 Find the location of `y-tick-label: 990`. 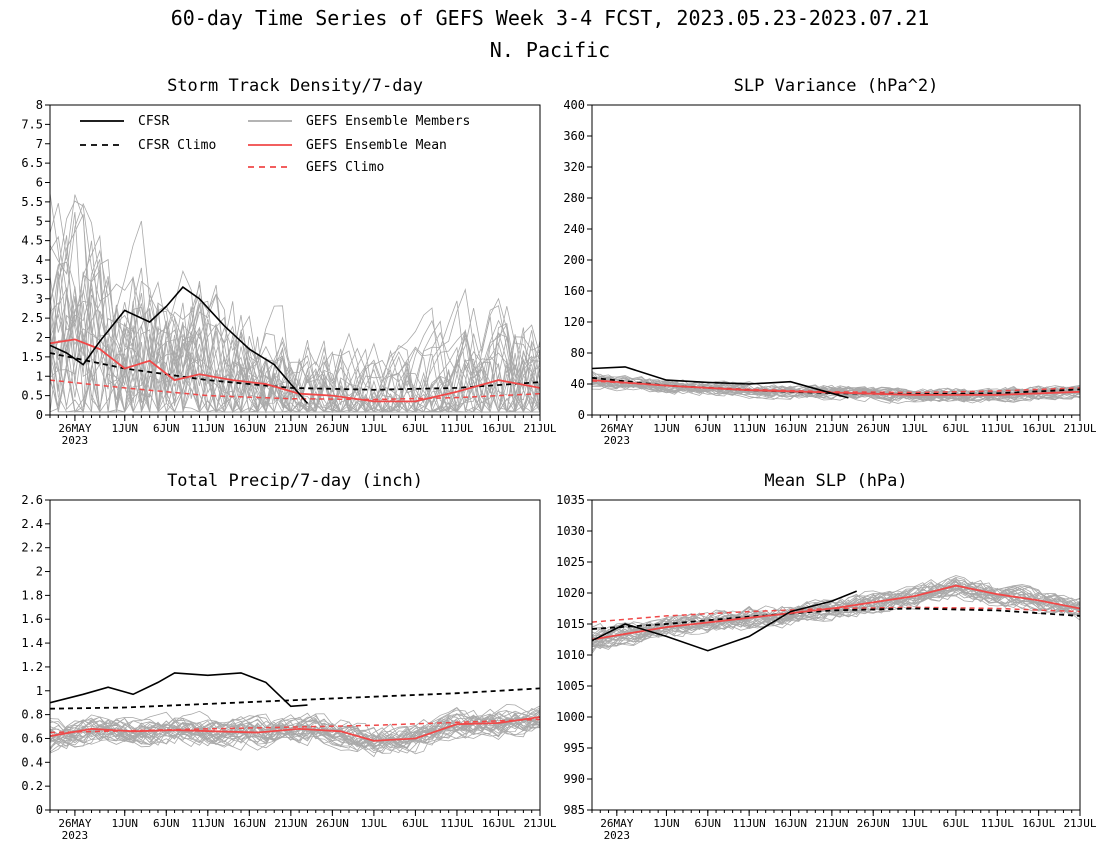

y-tick-label: 990 is located at coordinates (574, 779).